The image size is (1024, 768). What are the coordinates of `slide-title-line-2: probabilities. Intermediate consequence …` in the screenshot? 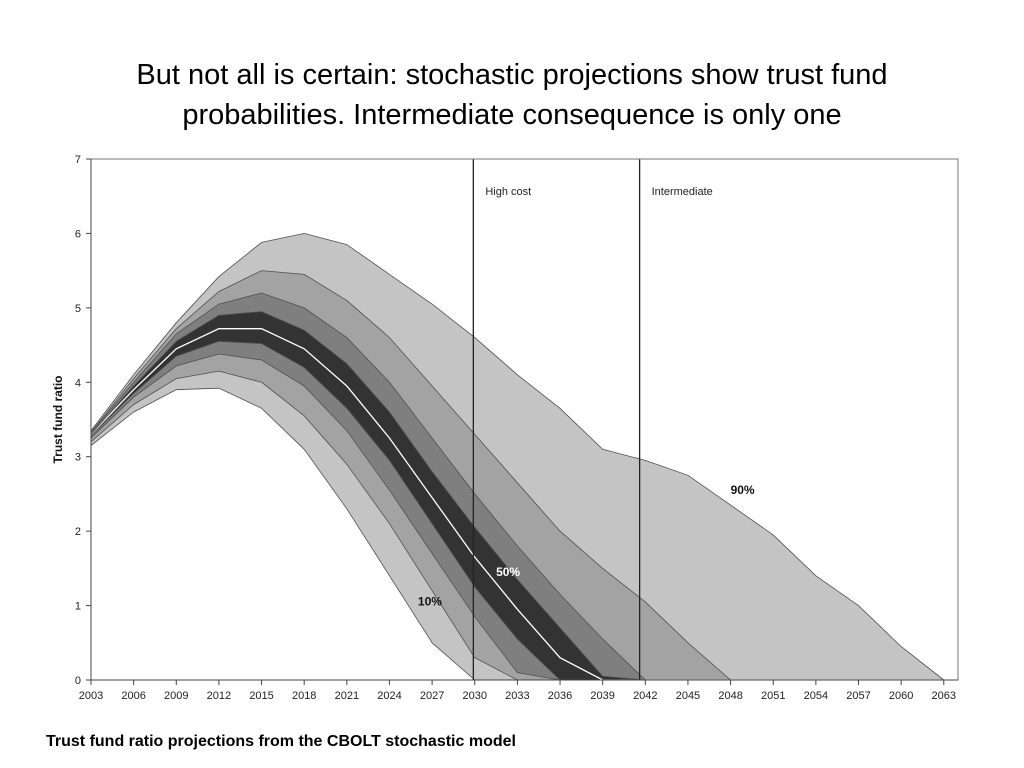 It's located at (512, 115).